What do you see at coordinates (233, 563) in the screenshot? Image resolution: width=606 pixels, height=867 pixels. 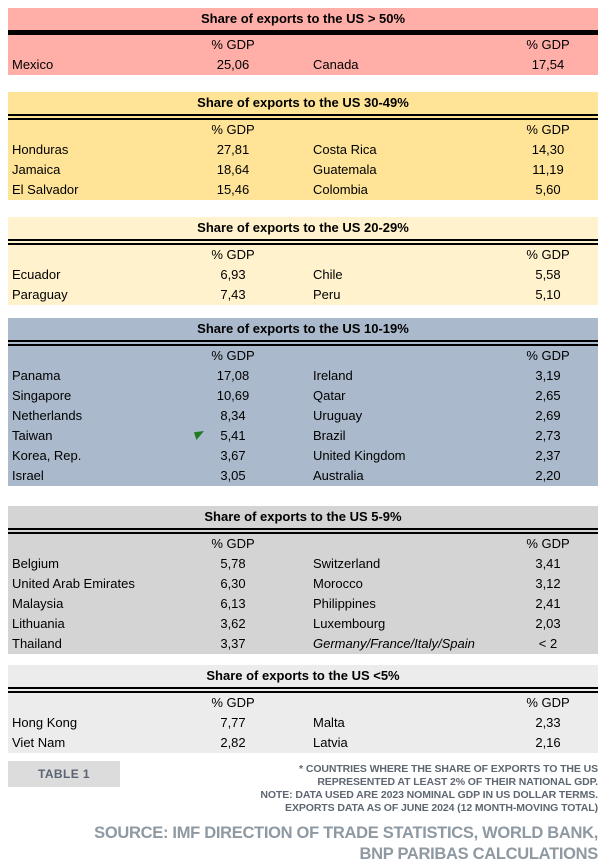 I see `value-cell: 5,78` at bounding box center [233, 563].